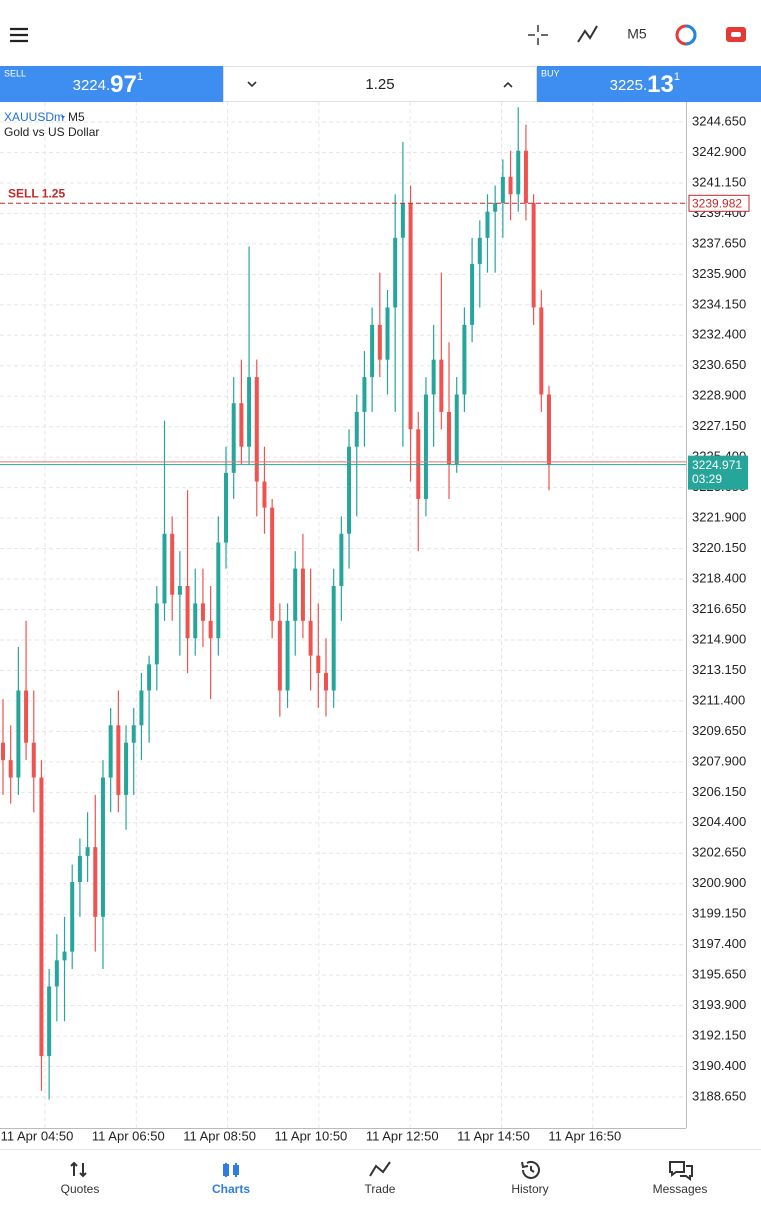  What do you see at coordinates (231, 1179) in the screenshot?
I see `nav-item: Charts` at bounding box center [231, 1179].